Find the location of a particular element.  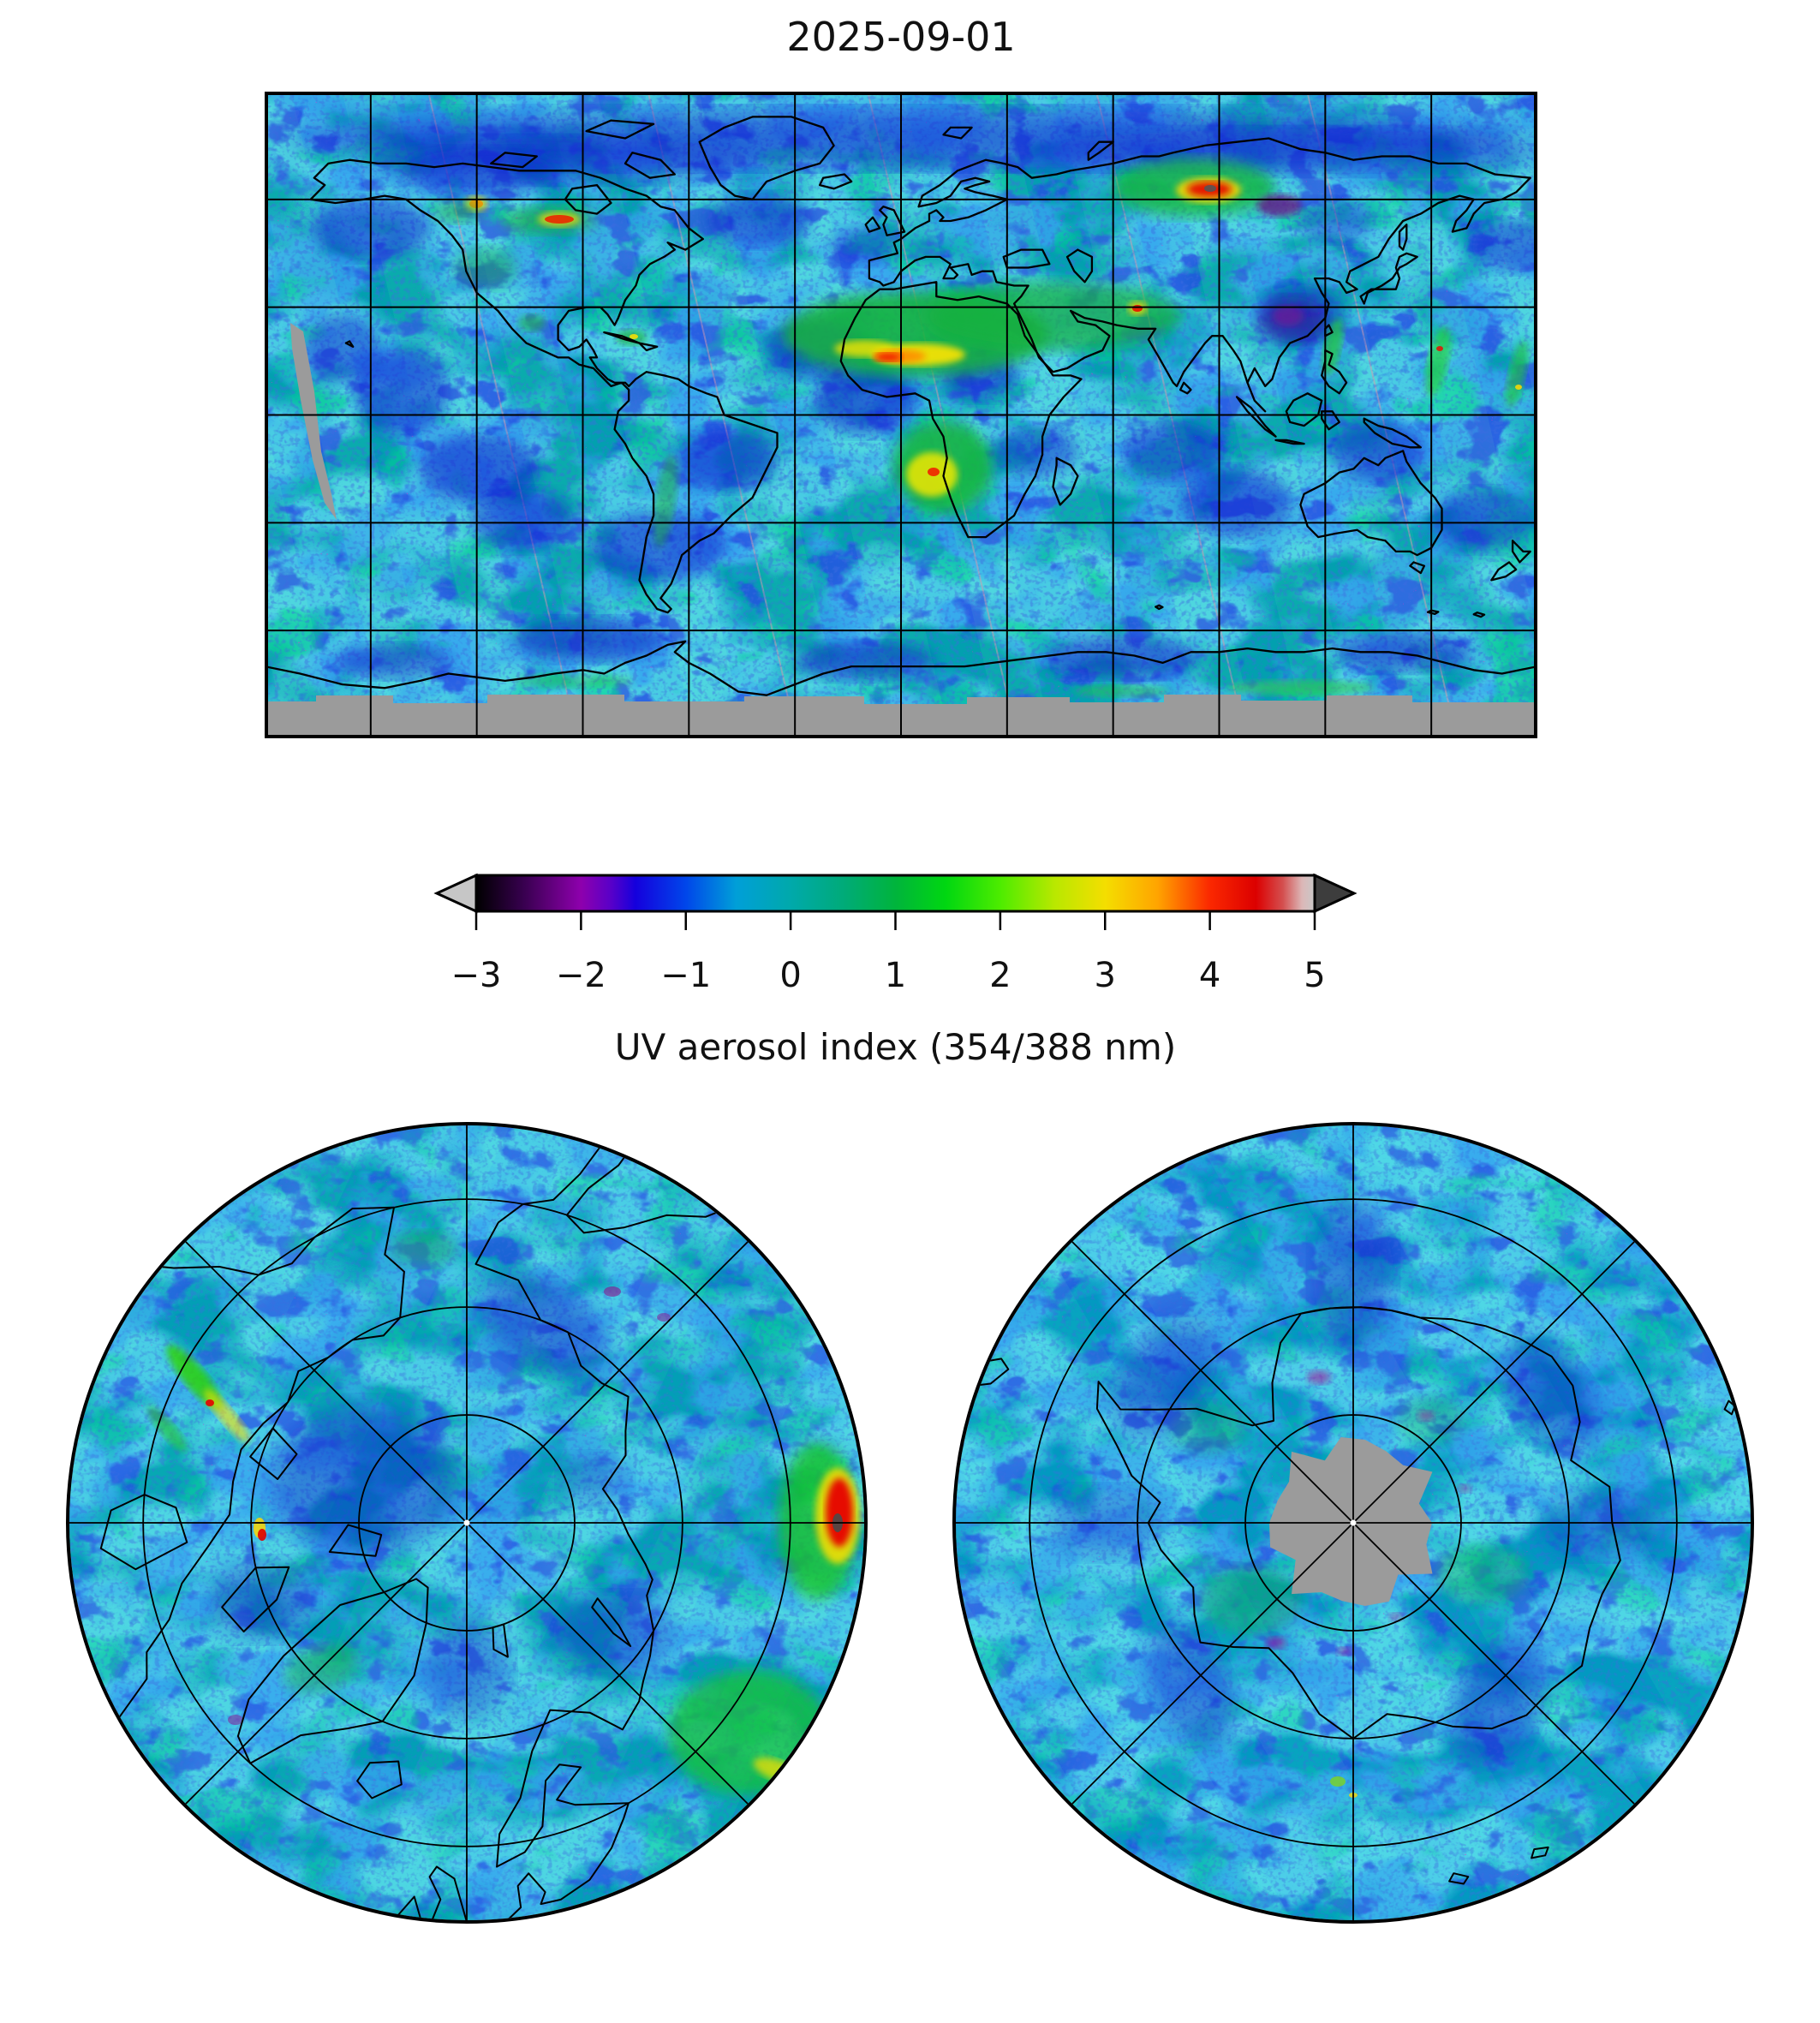

colorbar is located at coordinates (896, 902).